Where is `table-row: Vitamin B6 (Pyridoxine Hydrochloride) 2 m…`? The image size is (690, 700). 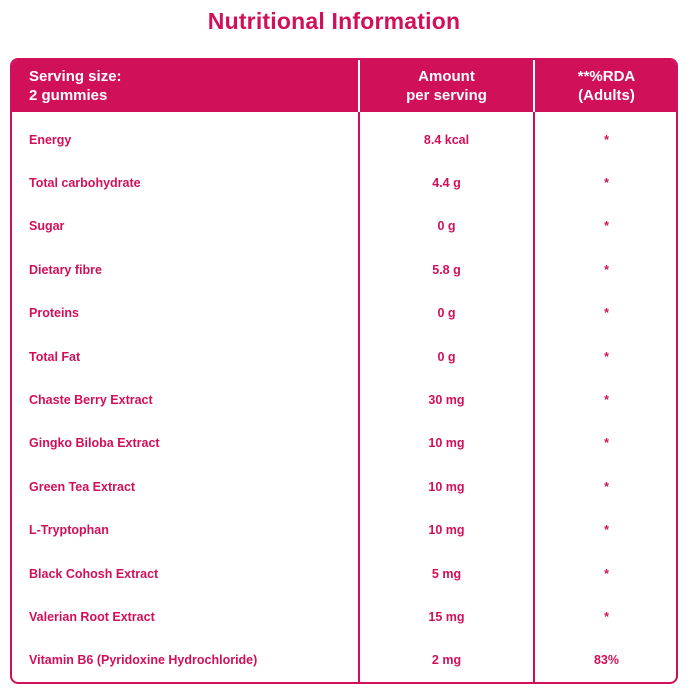 table-row: Vitamin B6 (Pyridoxine Hydrochloride) 2 m… is located at coordinates (344, 660).